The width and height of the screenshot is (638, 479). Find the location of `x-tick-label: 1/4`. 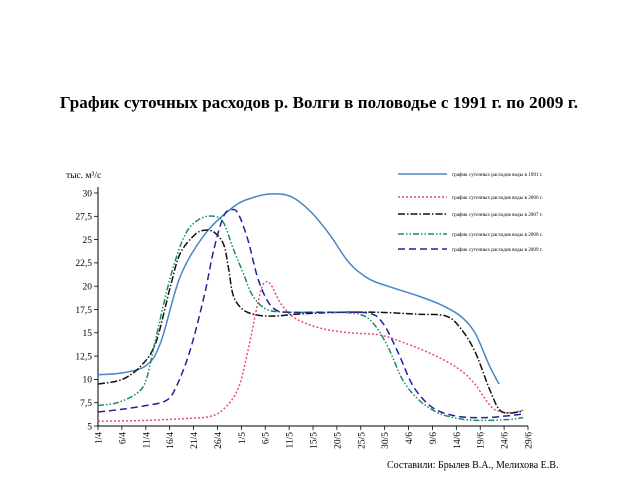

x-tick-label: 1/4 is located at coordinates (100, 438).